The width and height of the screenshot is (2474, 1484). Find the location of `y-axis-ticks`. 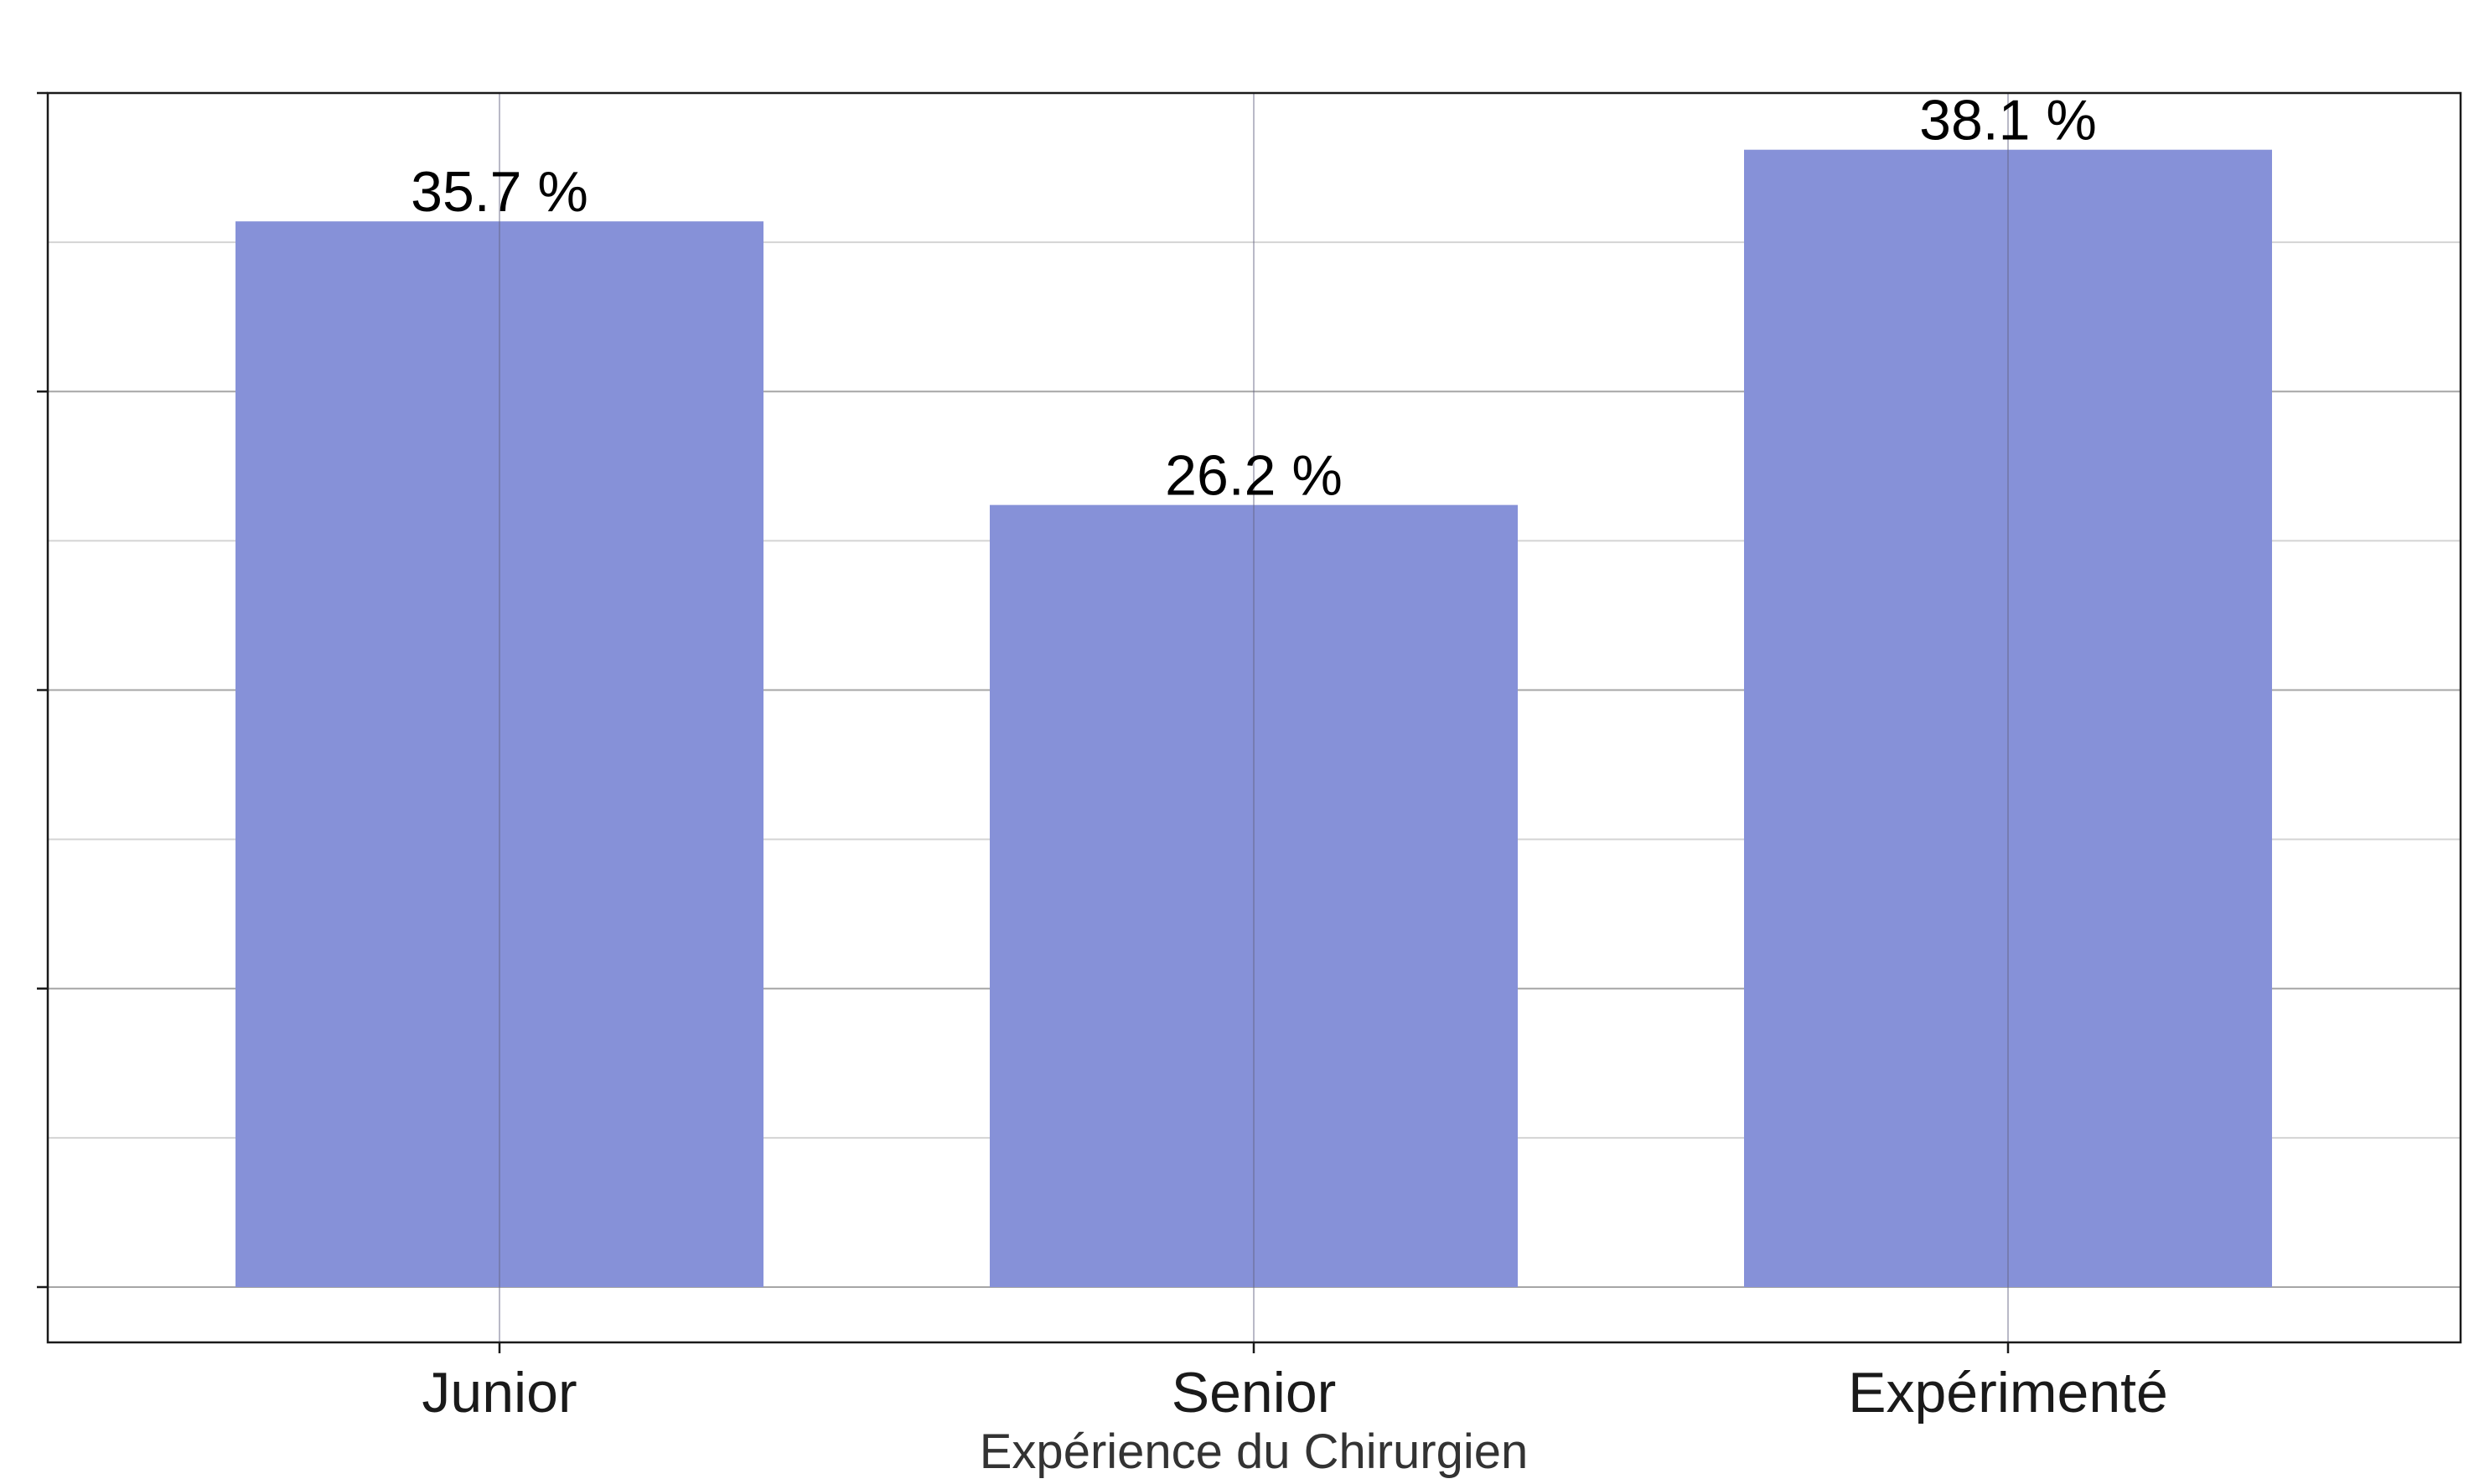

y-axis-ticks is located at coordinates (43, 690).